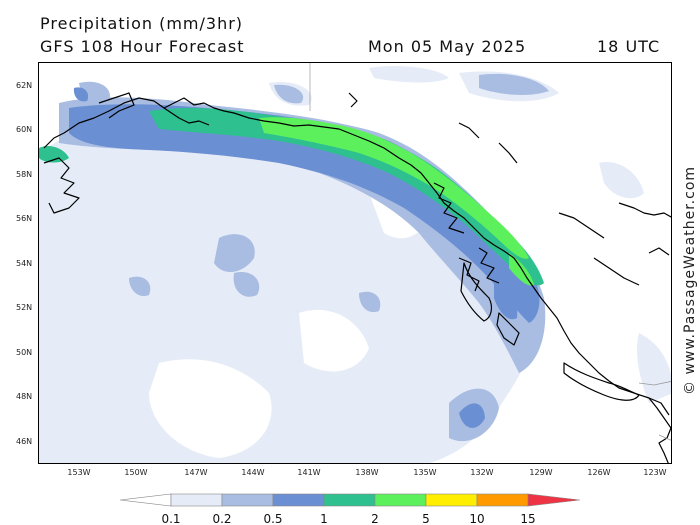 Image resolution: width=700 pixels, height=525 pixels. Describe the element at coordinates (425, 472) in the screenshot. I see `lon-tick-135w: 135W` at that location.